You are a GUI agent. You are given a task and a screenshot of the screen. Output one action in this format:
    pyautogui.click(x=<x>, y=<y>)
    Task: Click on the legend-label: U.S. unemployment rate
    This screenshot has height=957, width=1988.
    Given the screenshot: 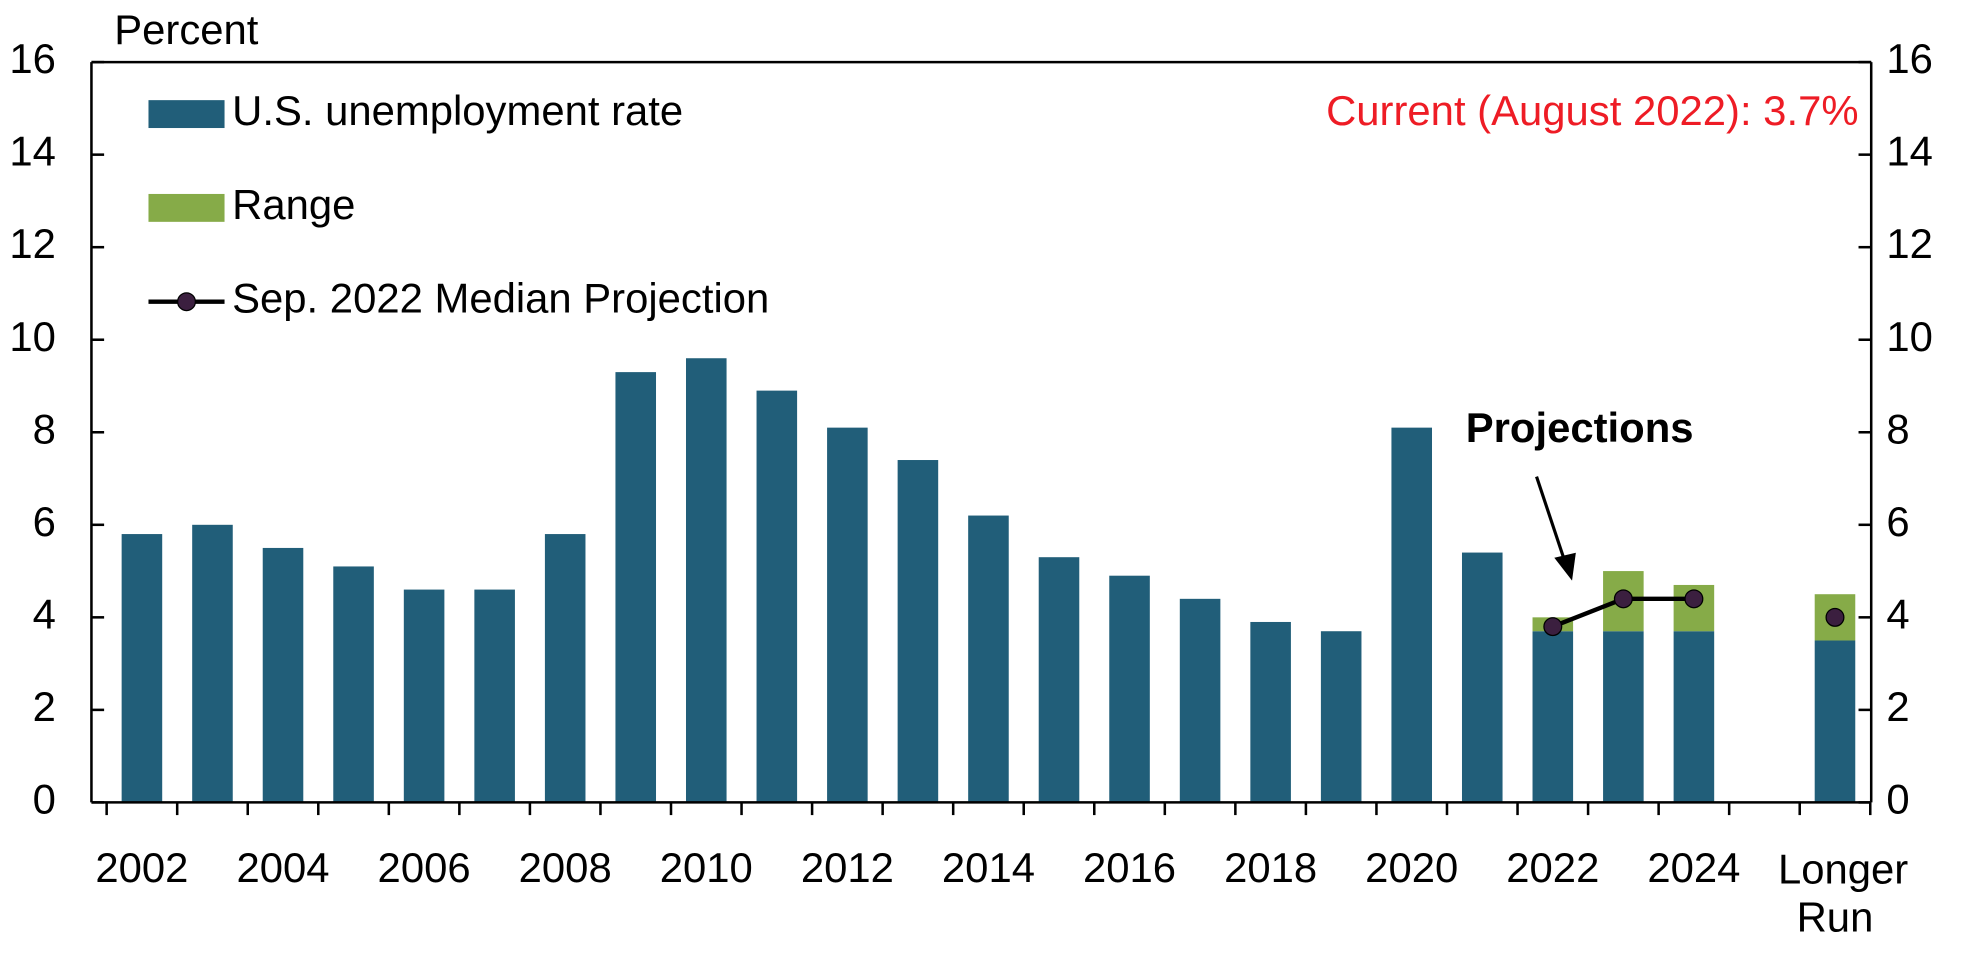 What is the action you would take?
    pyautogui.click(x=457, y=110)
    